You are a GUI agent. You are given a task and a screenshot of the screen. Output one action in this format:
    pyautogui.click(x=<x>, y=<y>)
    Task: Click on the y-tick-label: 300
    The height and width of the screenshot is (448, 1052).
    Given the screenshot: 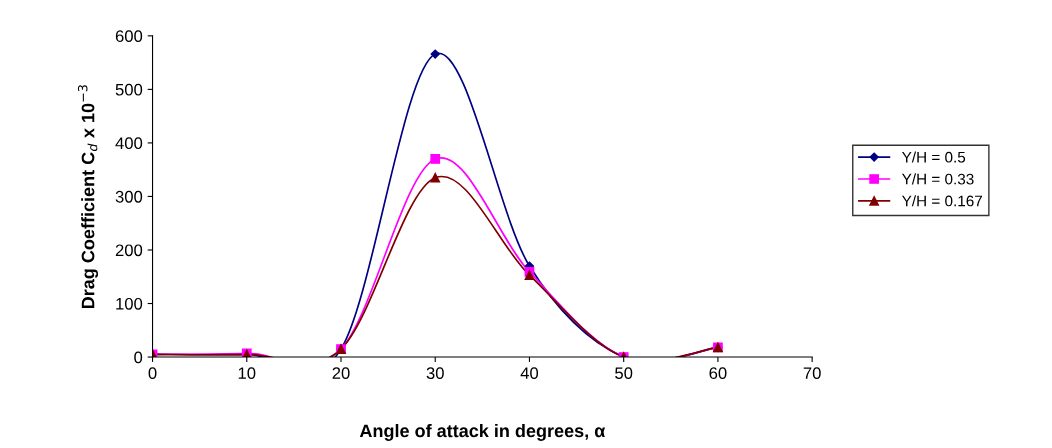 What is the action you would take?
    pyautogui.click(x=129, y=196)
    